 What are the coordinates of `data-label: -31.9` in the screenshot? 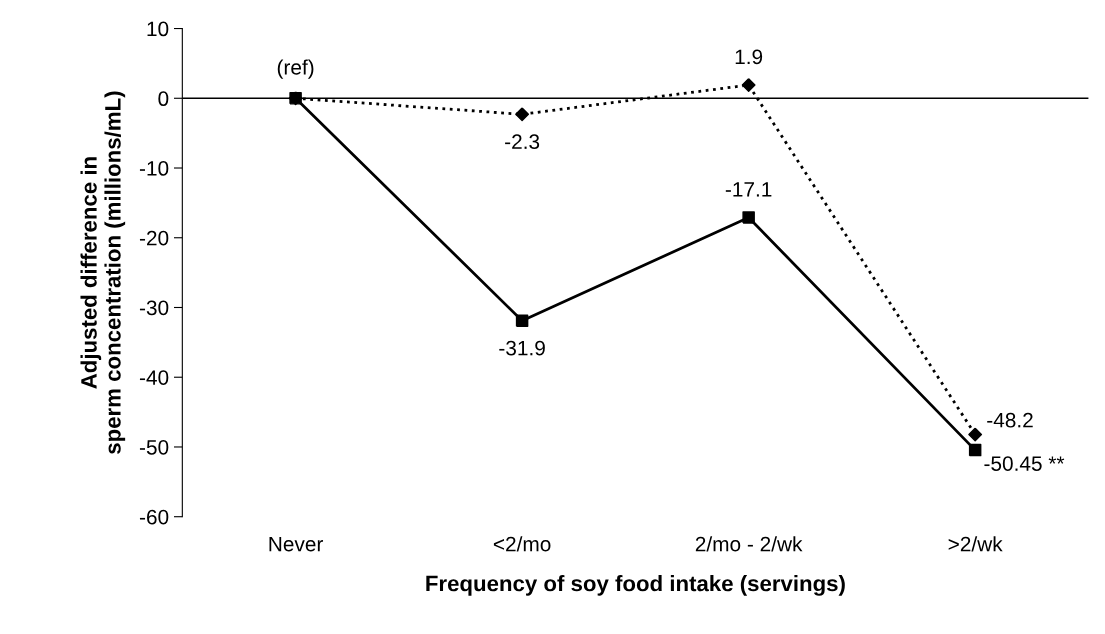 It's located at (522, 348).